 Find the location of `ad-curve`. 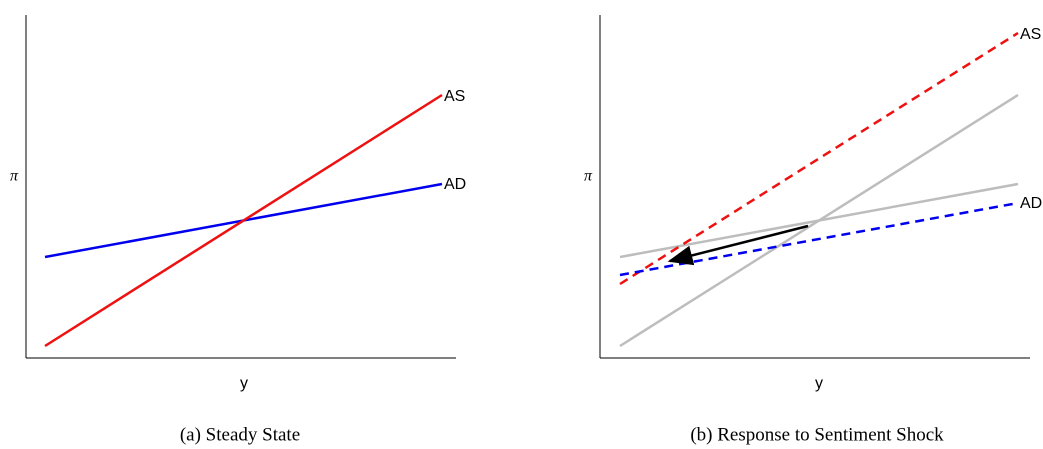

ad-curve is located at coordinates (819, 239).